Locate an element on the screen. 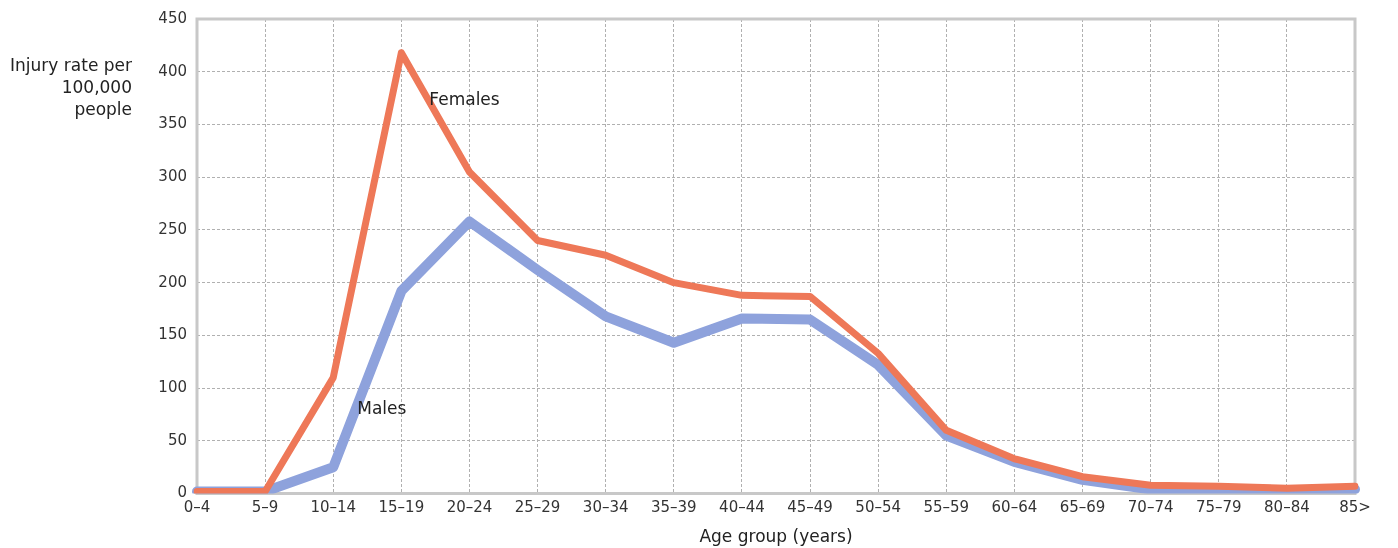 The height and width of the screenshot is (548, 1398). x-tick-label: 70–74 is located at coordinates (1150, 507).